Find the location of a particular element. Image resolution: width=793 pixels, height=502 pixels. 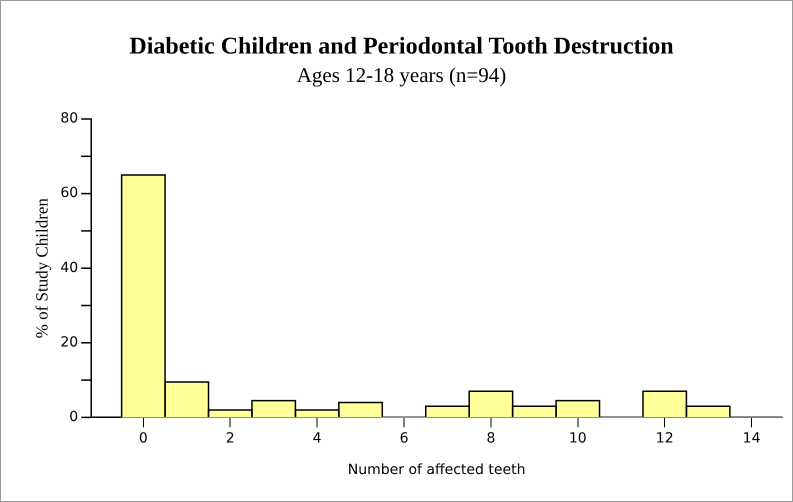

y-tick-label: 0 is located at coordinates (73, 417).